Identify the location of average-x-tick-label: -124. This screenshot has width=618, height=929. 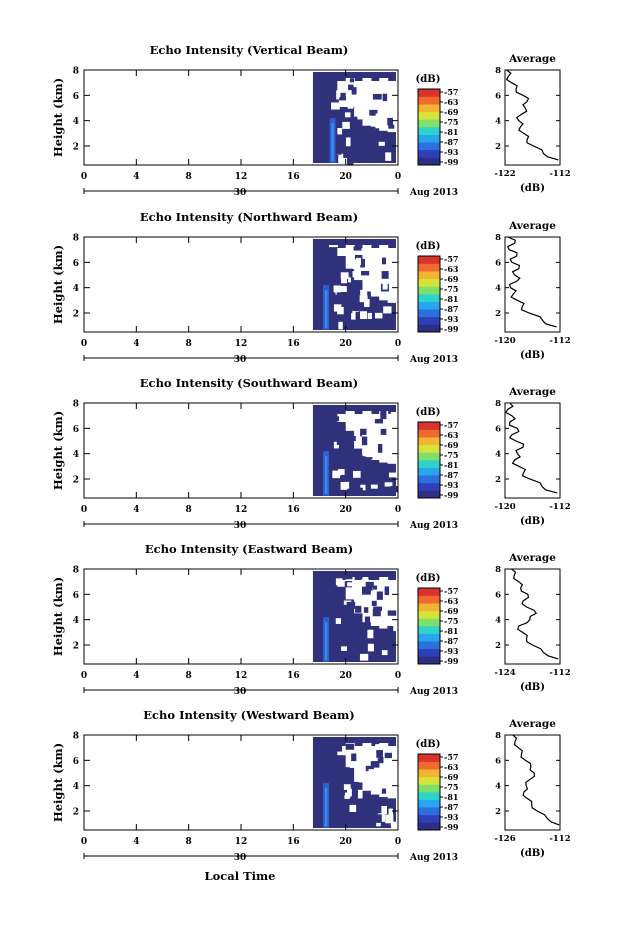
(504, 673).